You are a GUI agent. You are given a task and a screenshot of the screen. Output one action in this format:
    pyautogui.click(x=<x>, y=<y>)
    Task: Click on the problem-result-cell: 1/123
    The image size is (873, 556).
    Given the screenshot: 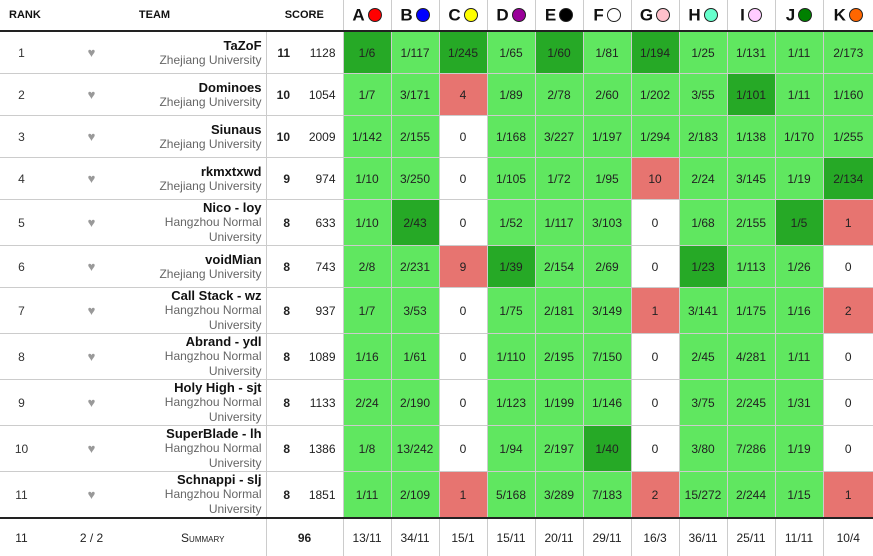 What is the action you would take?
    pyautogui.click(x=511, y=402)
    